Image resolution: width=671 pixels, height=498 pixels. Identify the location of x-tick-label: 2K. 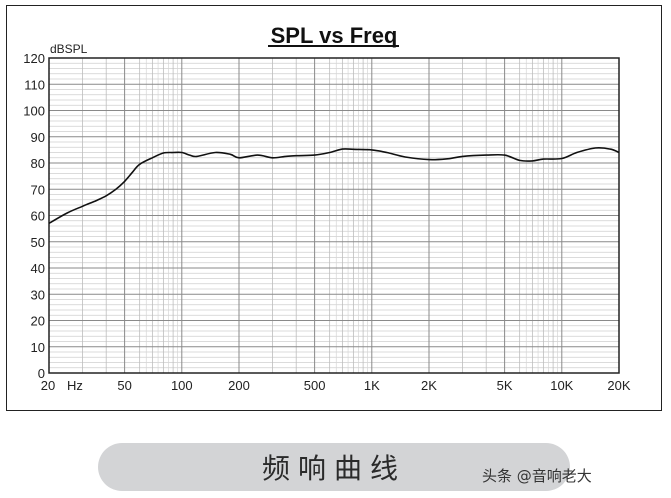
(429, 385).